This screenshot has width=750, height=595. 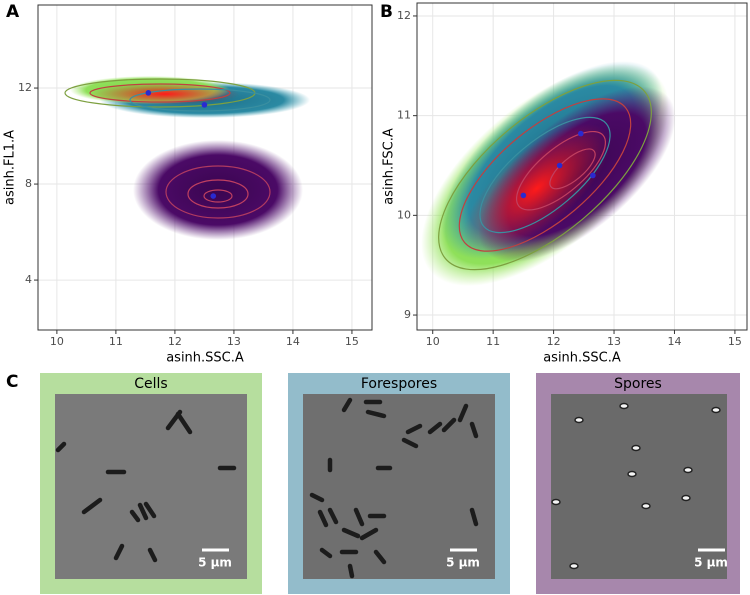 What do you see at coordinates (394, 488) in the screenshot?
I see `forespores` at bounding box center [394, 488].